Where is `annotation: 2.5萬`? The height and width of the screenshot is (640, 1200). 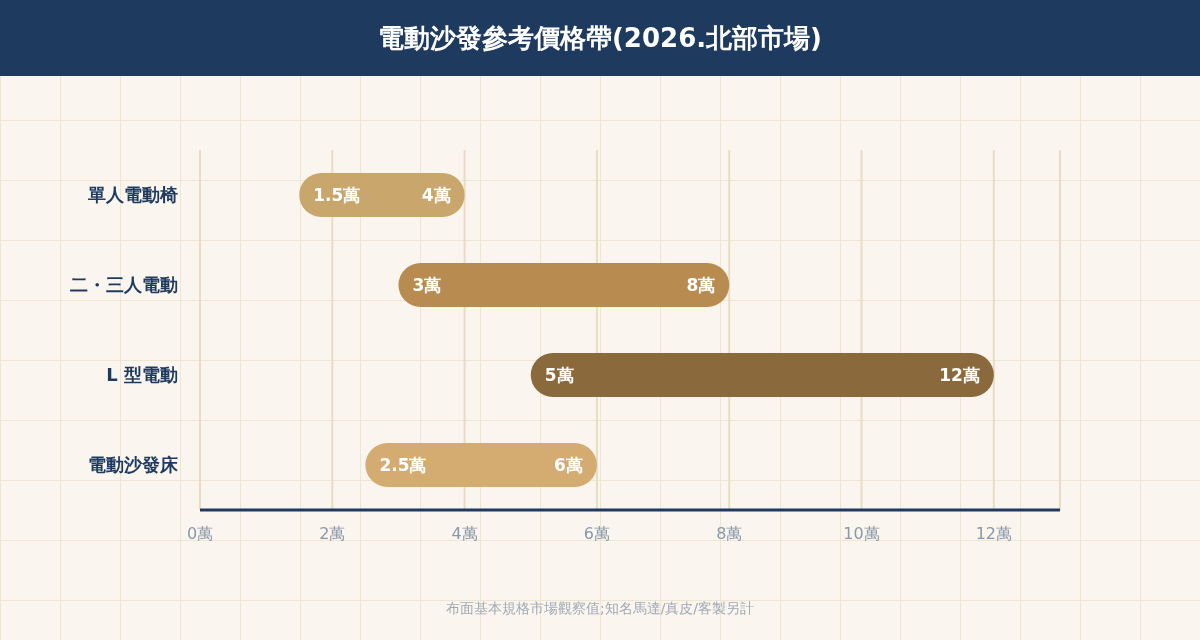 annotation: 2.5萬 is located at coordinates (403, 465).